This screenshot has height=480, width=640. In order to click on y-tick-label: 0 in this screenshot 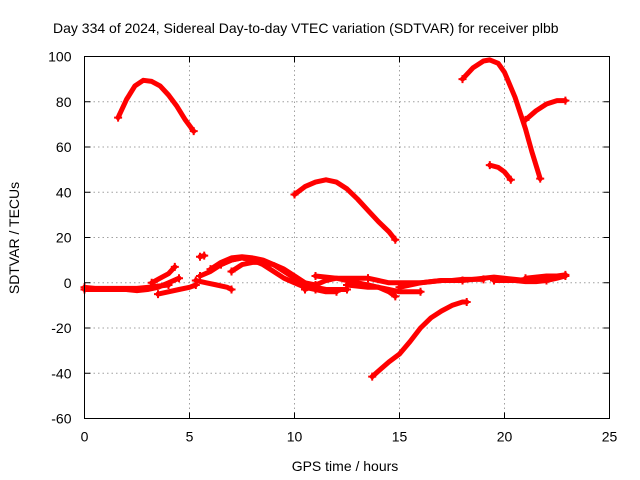, I will do `click(68, 283)`.